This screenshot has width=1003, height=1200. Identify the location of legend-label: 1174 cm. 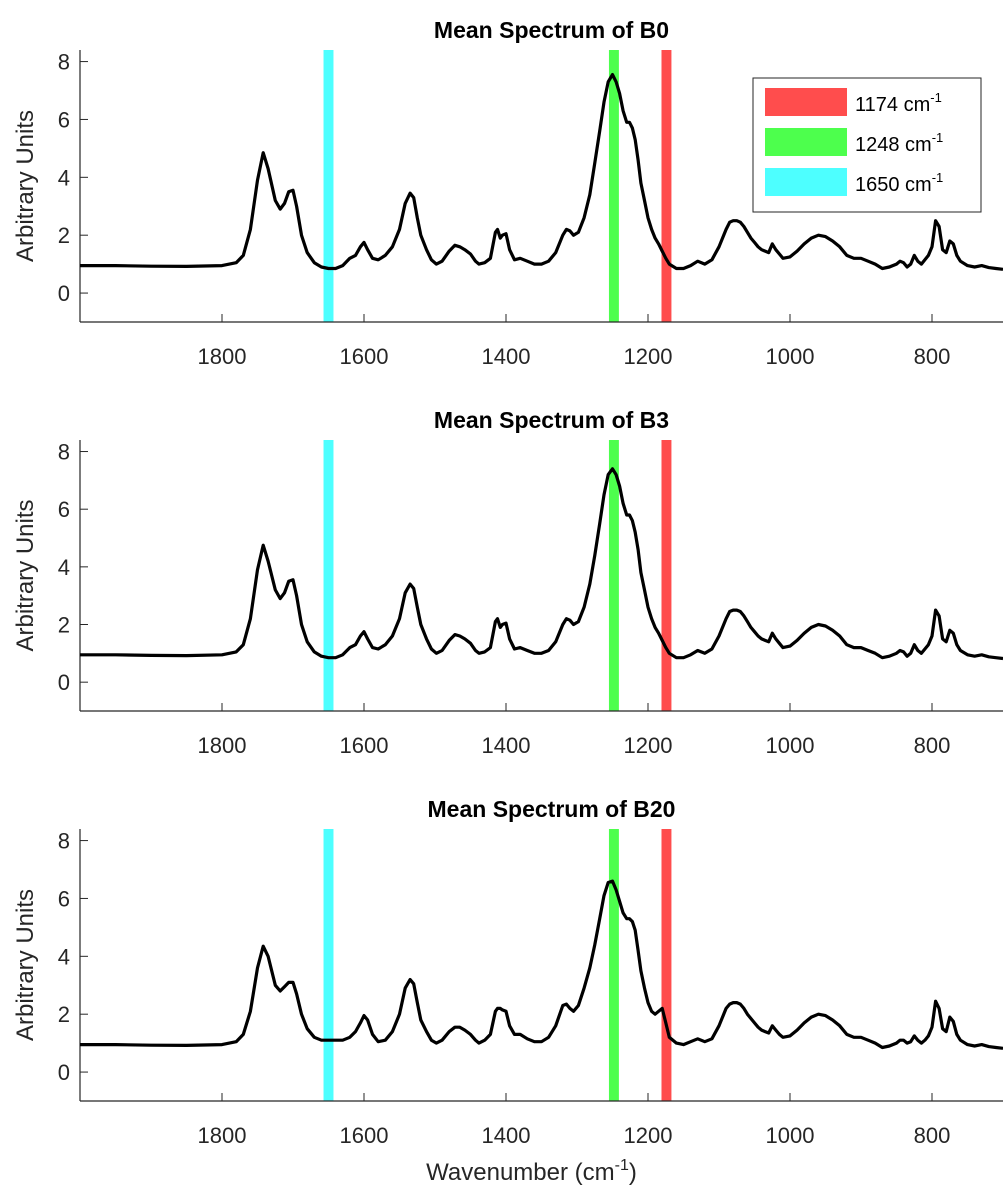
(892, 105).